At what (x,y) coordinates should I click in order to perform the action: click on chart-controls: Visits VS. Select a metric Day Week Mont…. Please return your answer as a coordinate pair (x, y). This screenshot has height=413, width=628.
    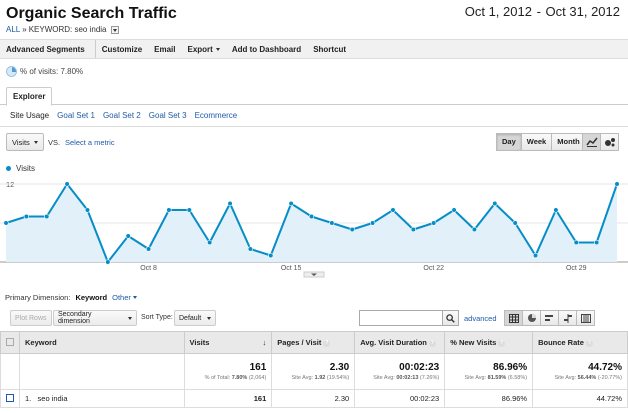
    Looking at the image, I should click on (314, 143).